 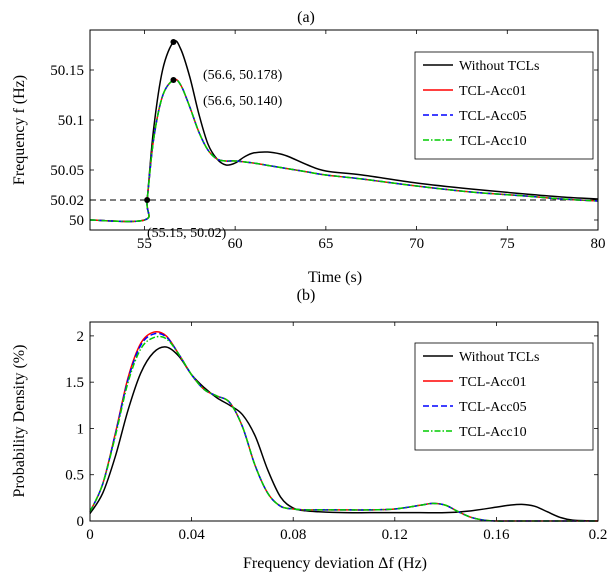 What do you see at coordinates (81, 429) in the screenshot?
I see `panel-b-y-tick-label: 1` at bounding box center [81, 429].